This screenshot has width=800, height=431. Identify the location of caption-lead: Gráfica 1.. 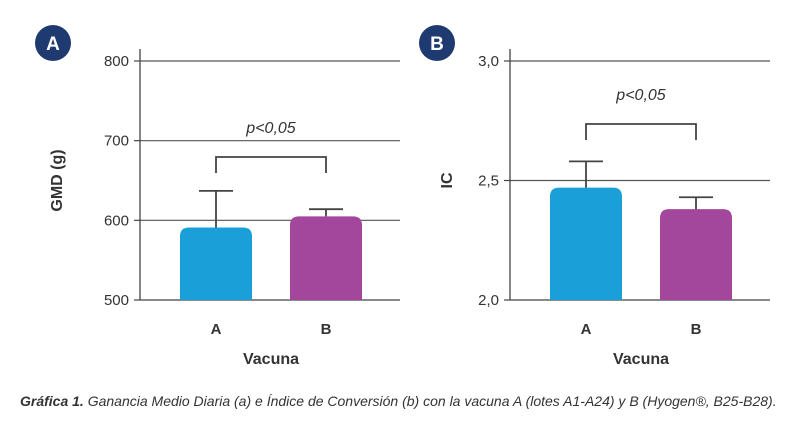
(52, 401).